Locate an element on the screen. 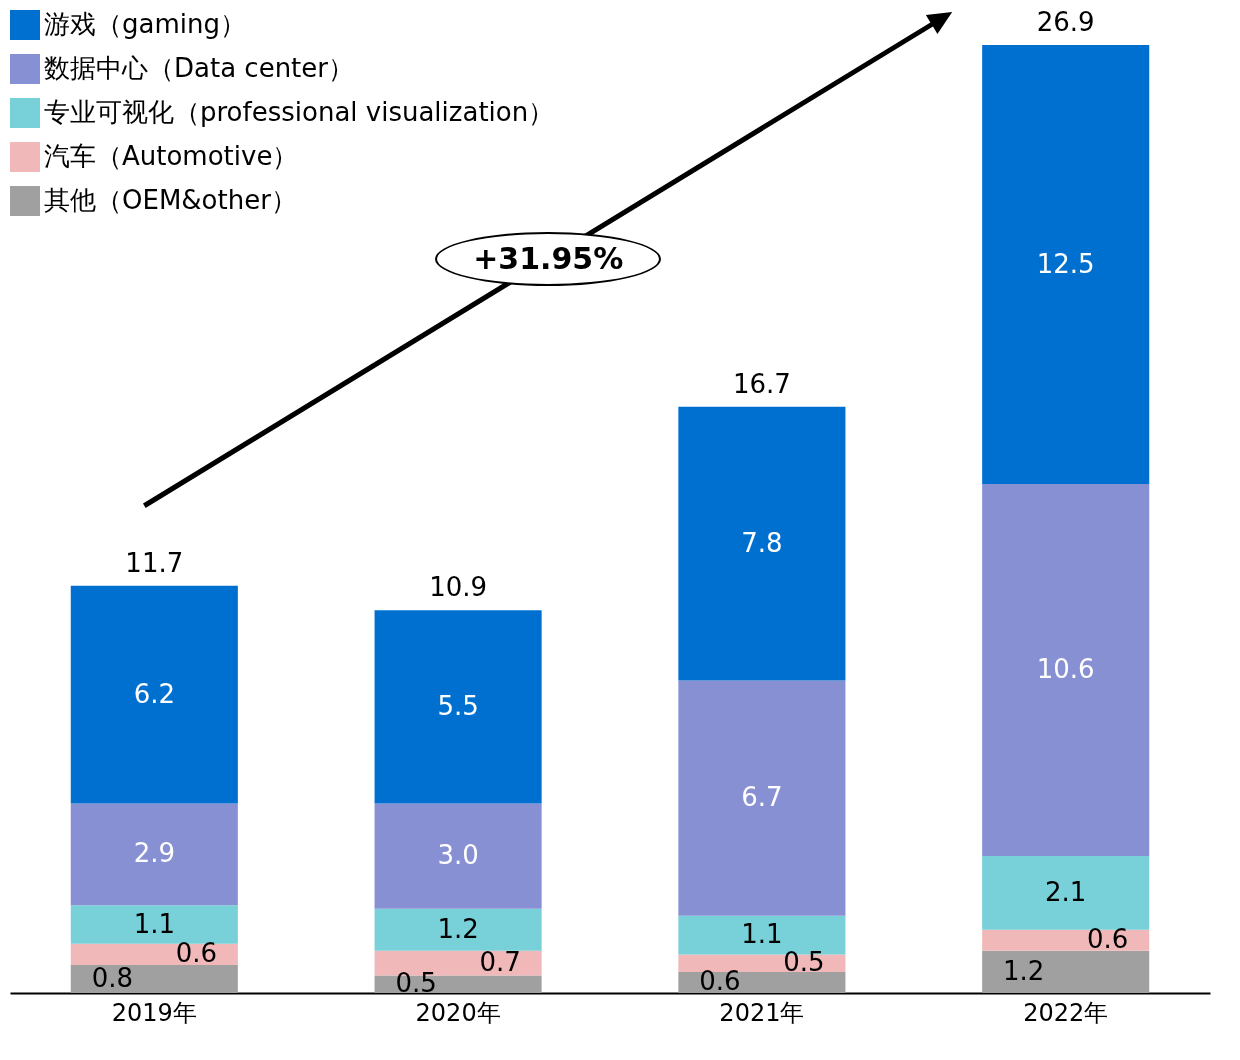 The height and width of the screenshot is (1060, 1240). data-label: 6.7 is located at coordinates (762, 797).